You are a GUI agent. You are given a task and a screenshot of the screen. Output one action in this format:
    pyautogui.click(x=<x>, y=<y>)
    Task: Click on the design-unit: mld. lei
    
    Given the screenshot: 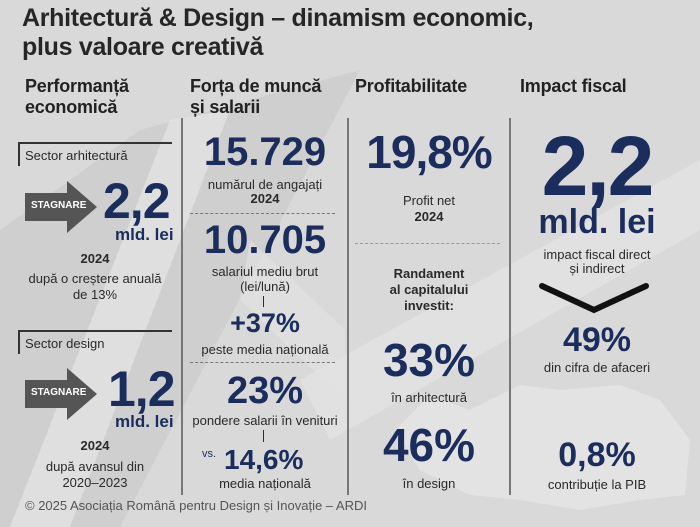 What is the action you would take?
    pyautogui.click(x=144, y=421)
    